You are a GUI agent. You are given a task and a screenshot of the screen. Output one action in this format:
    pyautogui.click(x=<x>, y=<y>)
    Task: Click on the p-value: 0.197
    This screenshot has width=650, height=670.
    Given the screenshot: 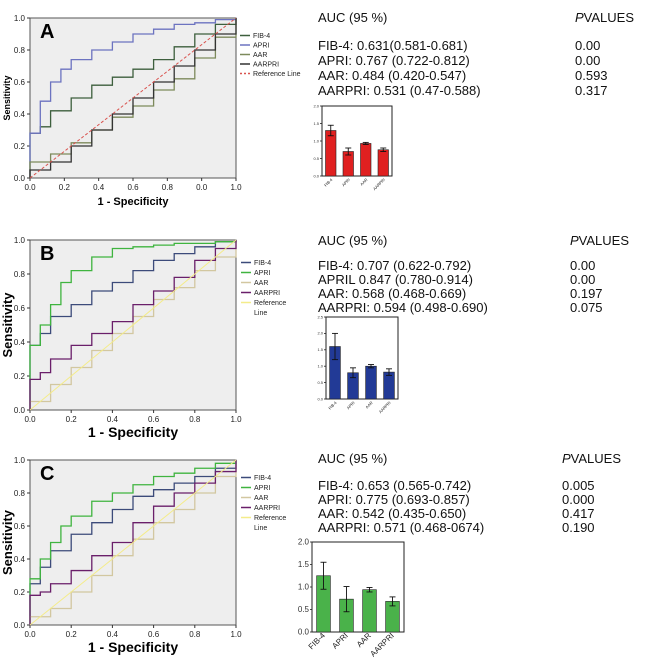 What is the action you would take?
    pyautogui.click(x=586, y=293)
    